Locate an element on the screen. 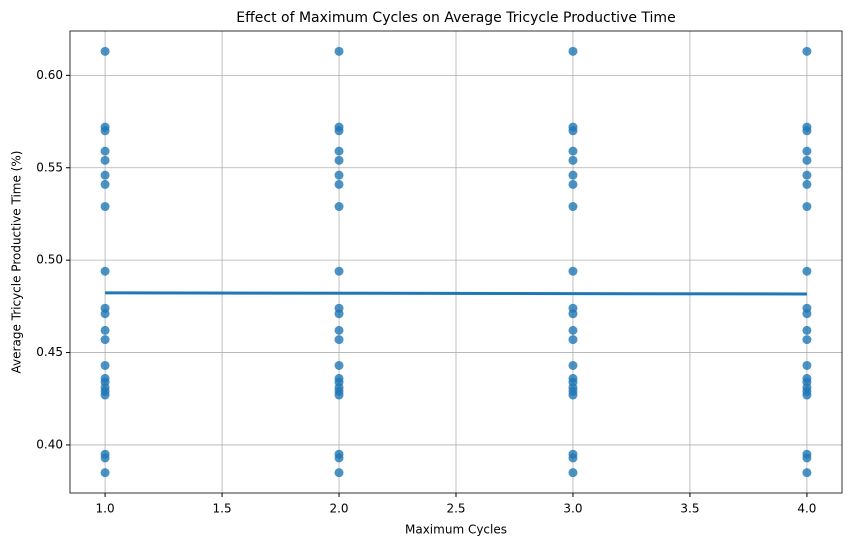  y-axis-label: Average Tricycle Productive Time (%) is located at coordinates (17, 262).